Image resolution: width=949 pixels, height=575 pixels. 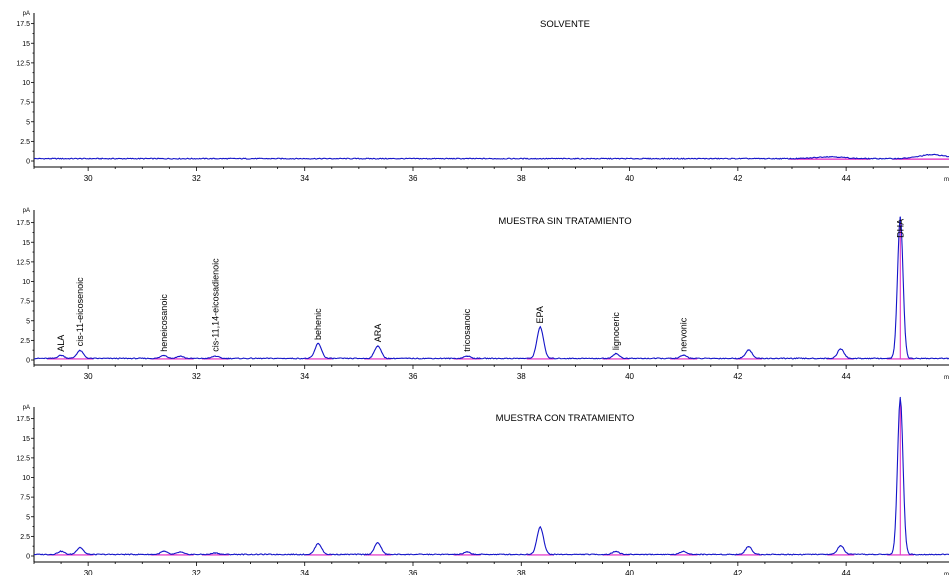 What do you see at coordinates (491, 156) in the screenshot?
I see `signal-trace` at bounding box center [491, 156].